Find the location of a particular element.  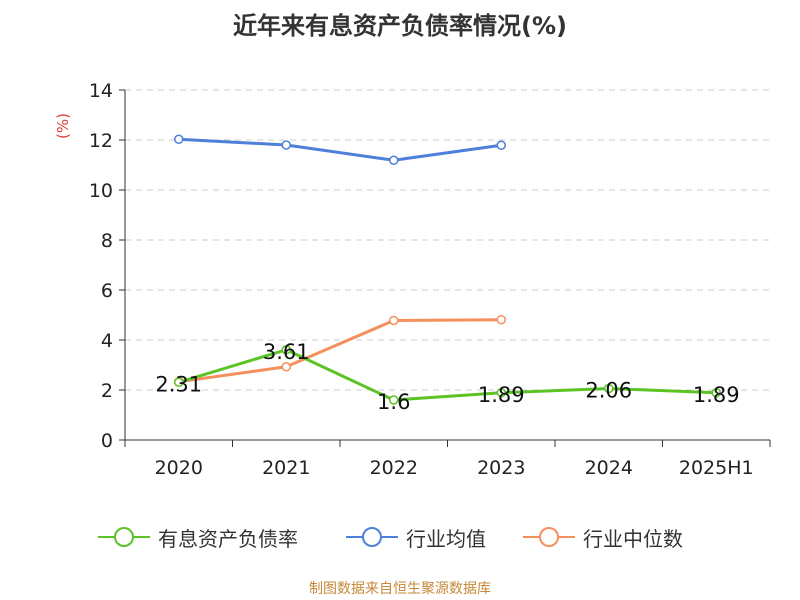

y-tick-label: 2 is located at coordinates (107, 391).